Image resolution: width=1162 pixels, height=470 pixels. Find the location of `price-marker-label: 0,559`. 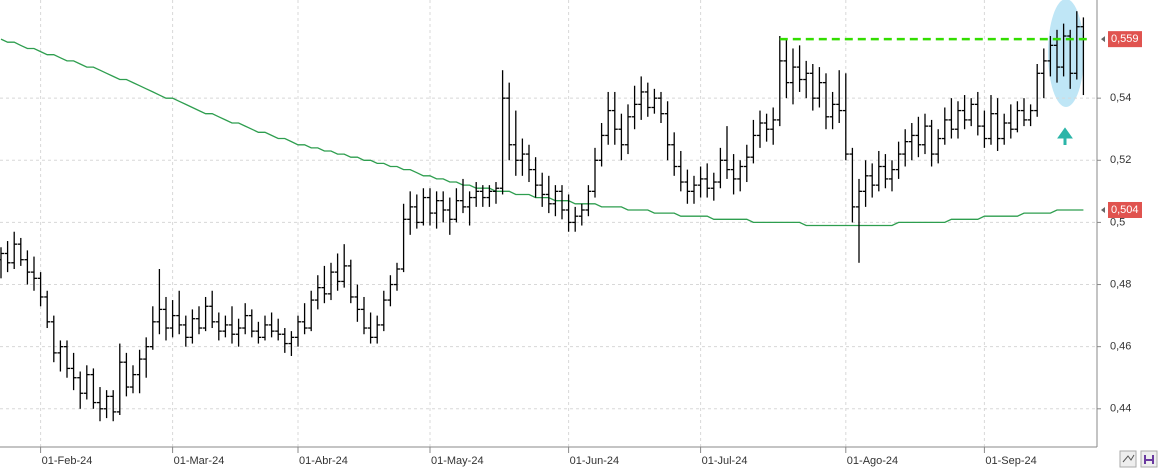

price-marker-label: 0,559 is located at coordinates (1125, 39).